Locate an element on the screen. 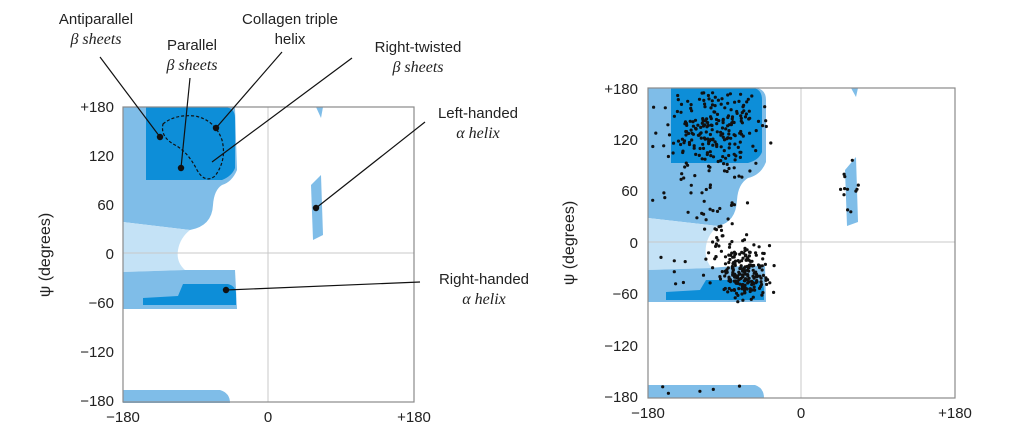 Image resolution: width=1014 pixels, height=430 pixels. label-right-twisted-line1: Right-twisted is located at coordinates (418, 47).